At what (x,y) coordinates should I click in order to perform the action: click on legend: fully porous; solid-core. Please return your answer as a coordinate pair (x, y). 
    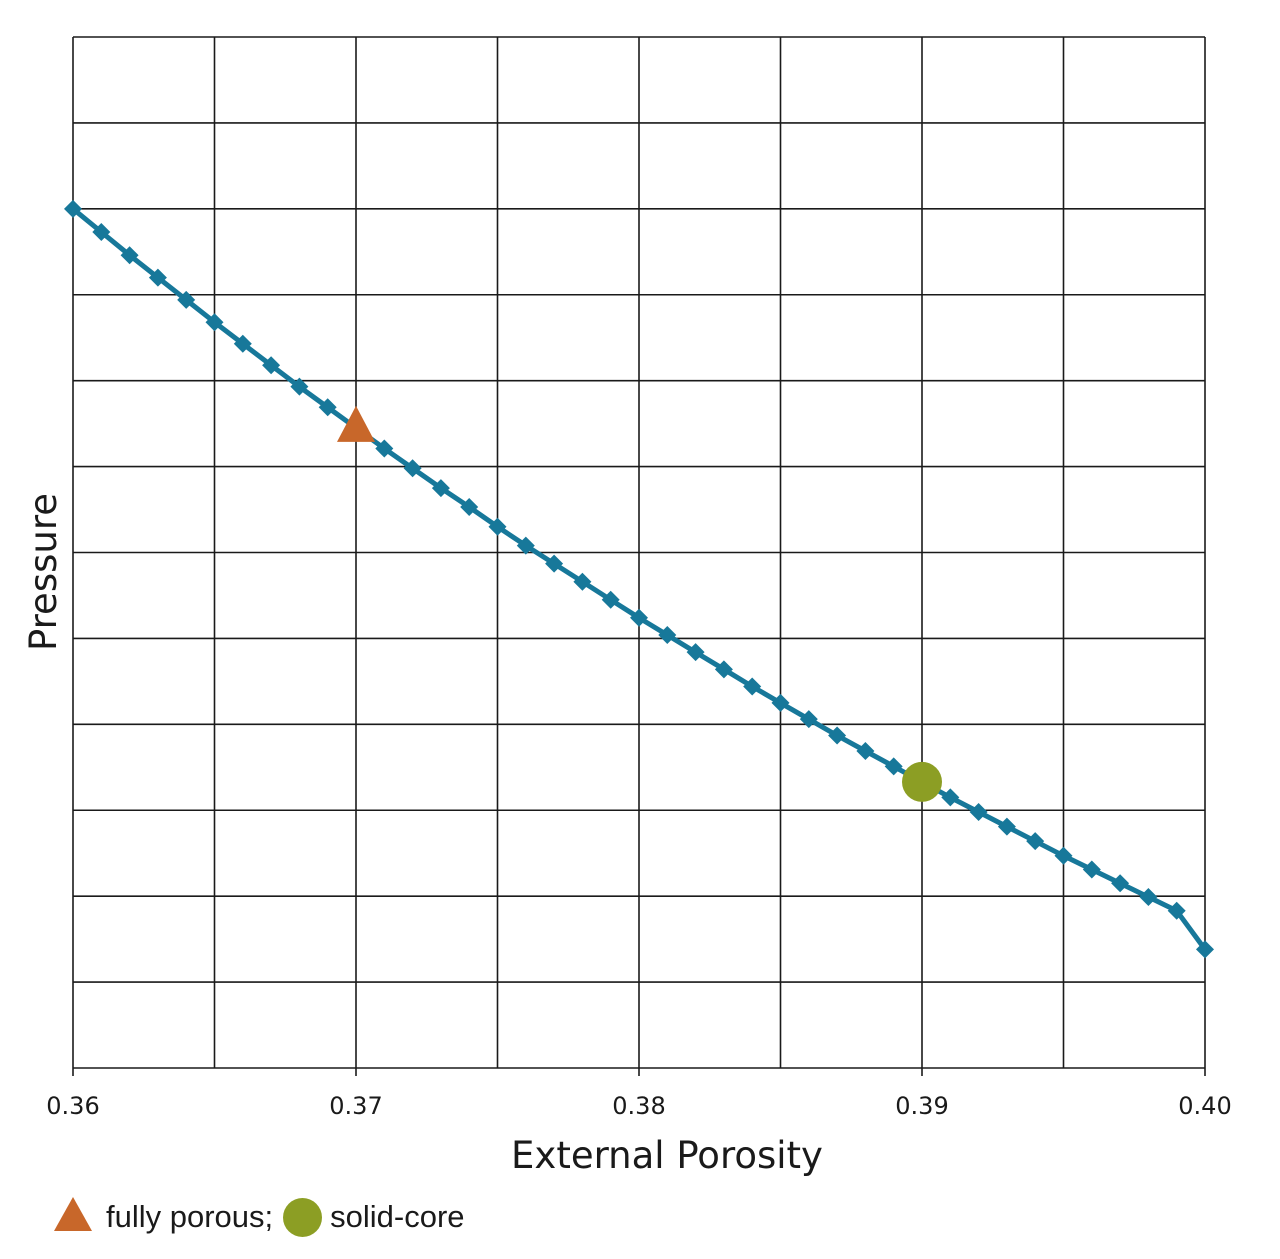
    Looking at the image, I should click on (259, 1217).